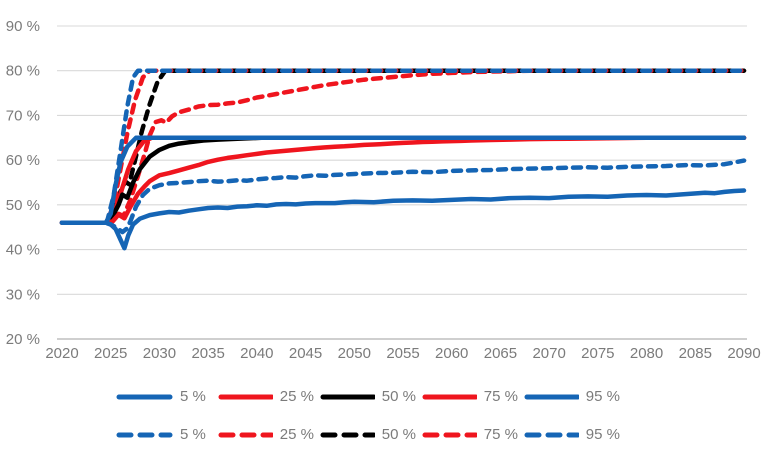  What do you see at coordinates (23, 205) in the screenshot?
I see `y-tick-label: 50 %` at bounding box center [23, 205].